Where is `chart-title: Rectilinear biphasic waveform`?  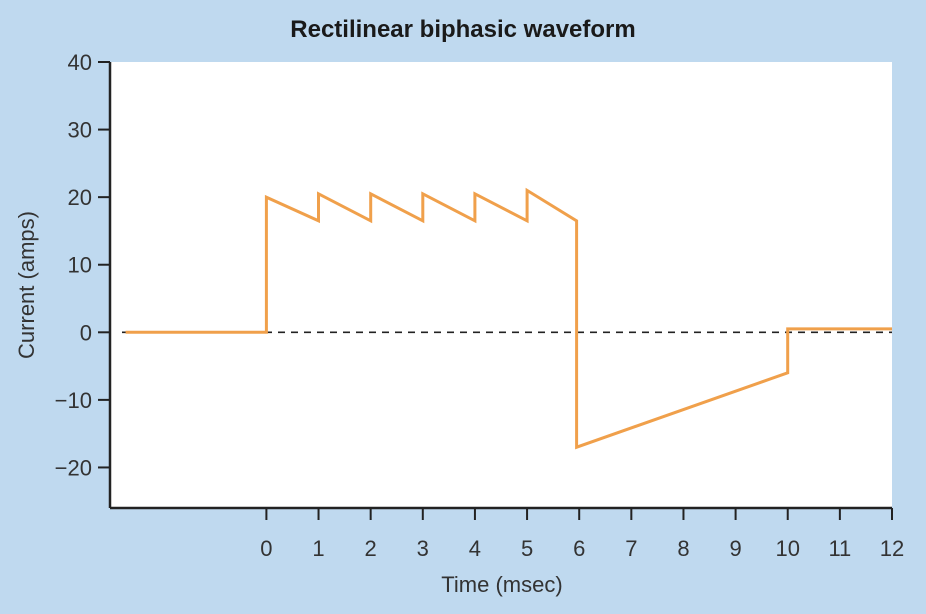 chart-title: Rectilinear biphasic waveform is located at coordinates (463, 29).